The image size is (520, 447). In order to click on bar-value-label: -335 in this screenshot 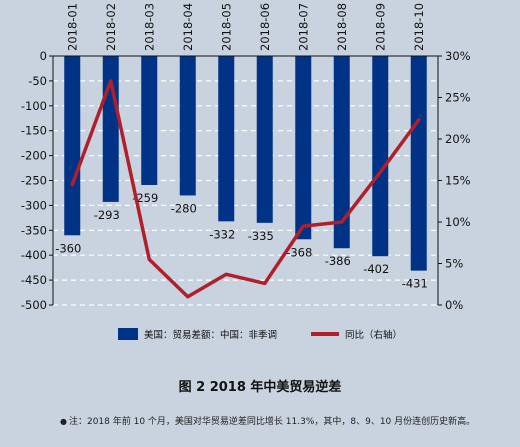, I will do `click(261, 236)`.